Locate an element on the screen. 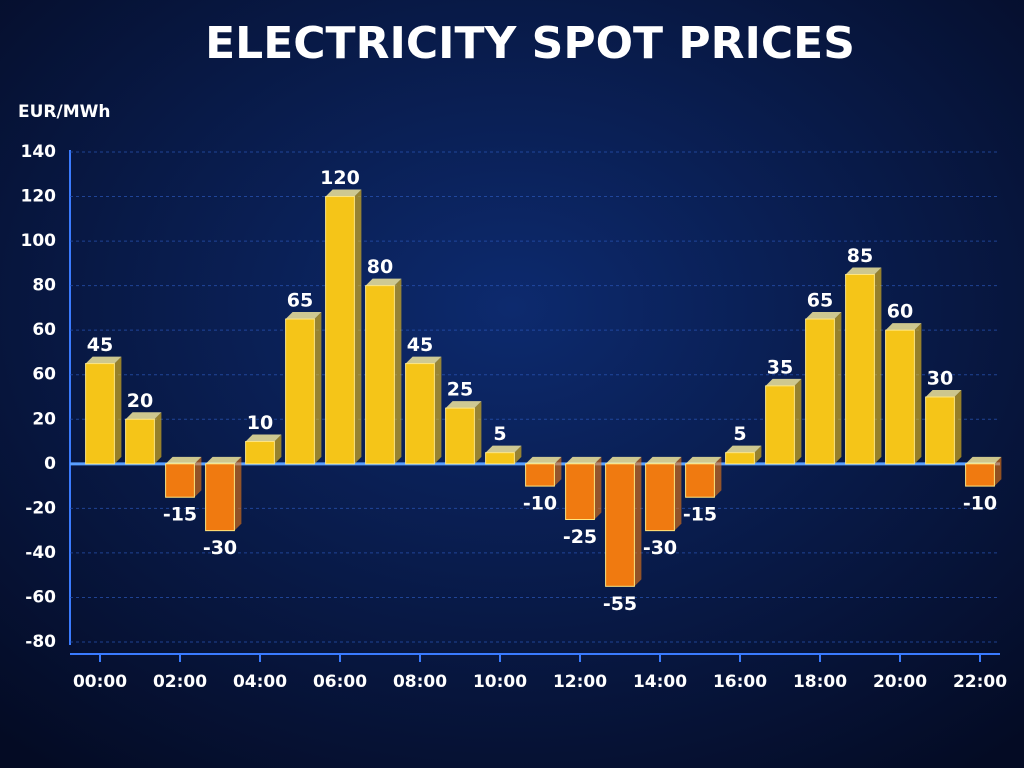 This screenshot has width=1024, height=768. x-tick-label: 14:00 is located at coordinates (660, 682).